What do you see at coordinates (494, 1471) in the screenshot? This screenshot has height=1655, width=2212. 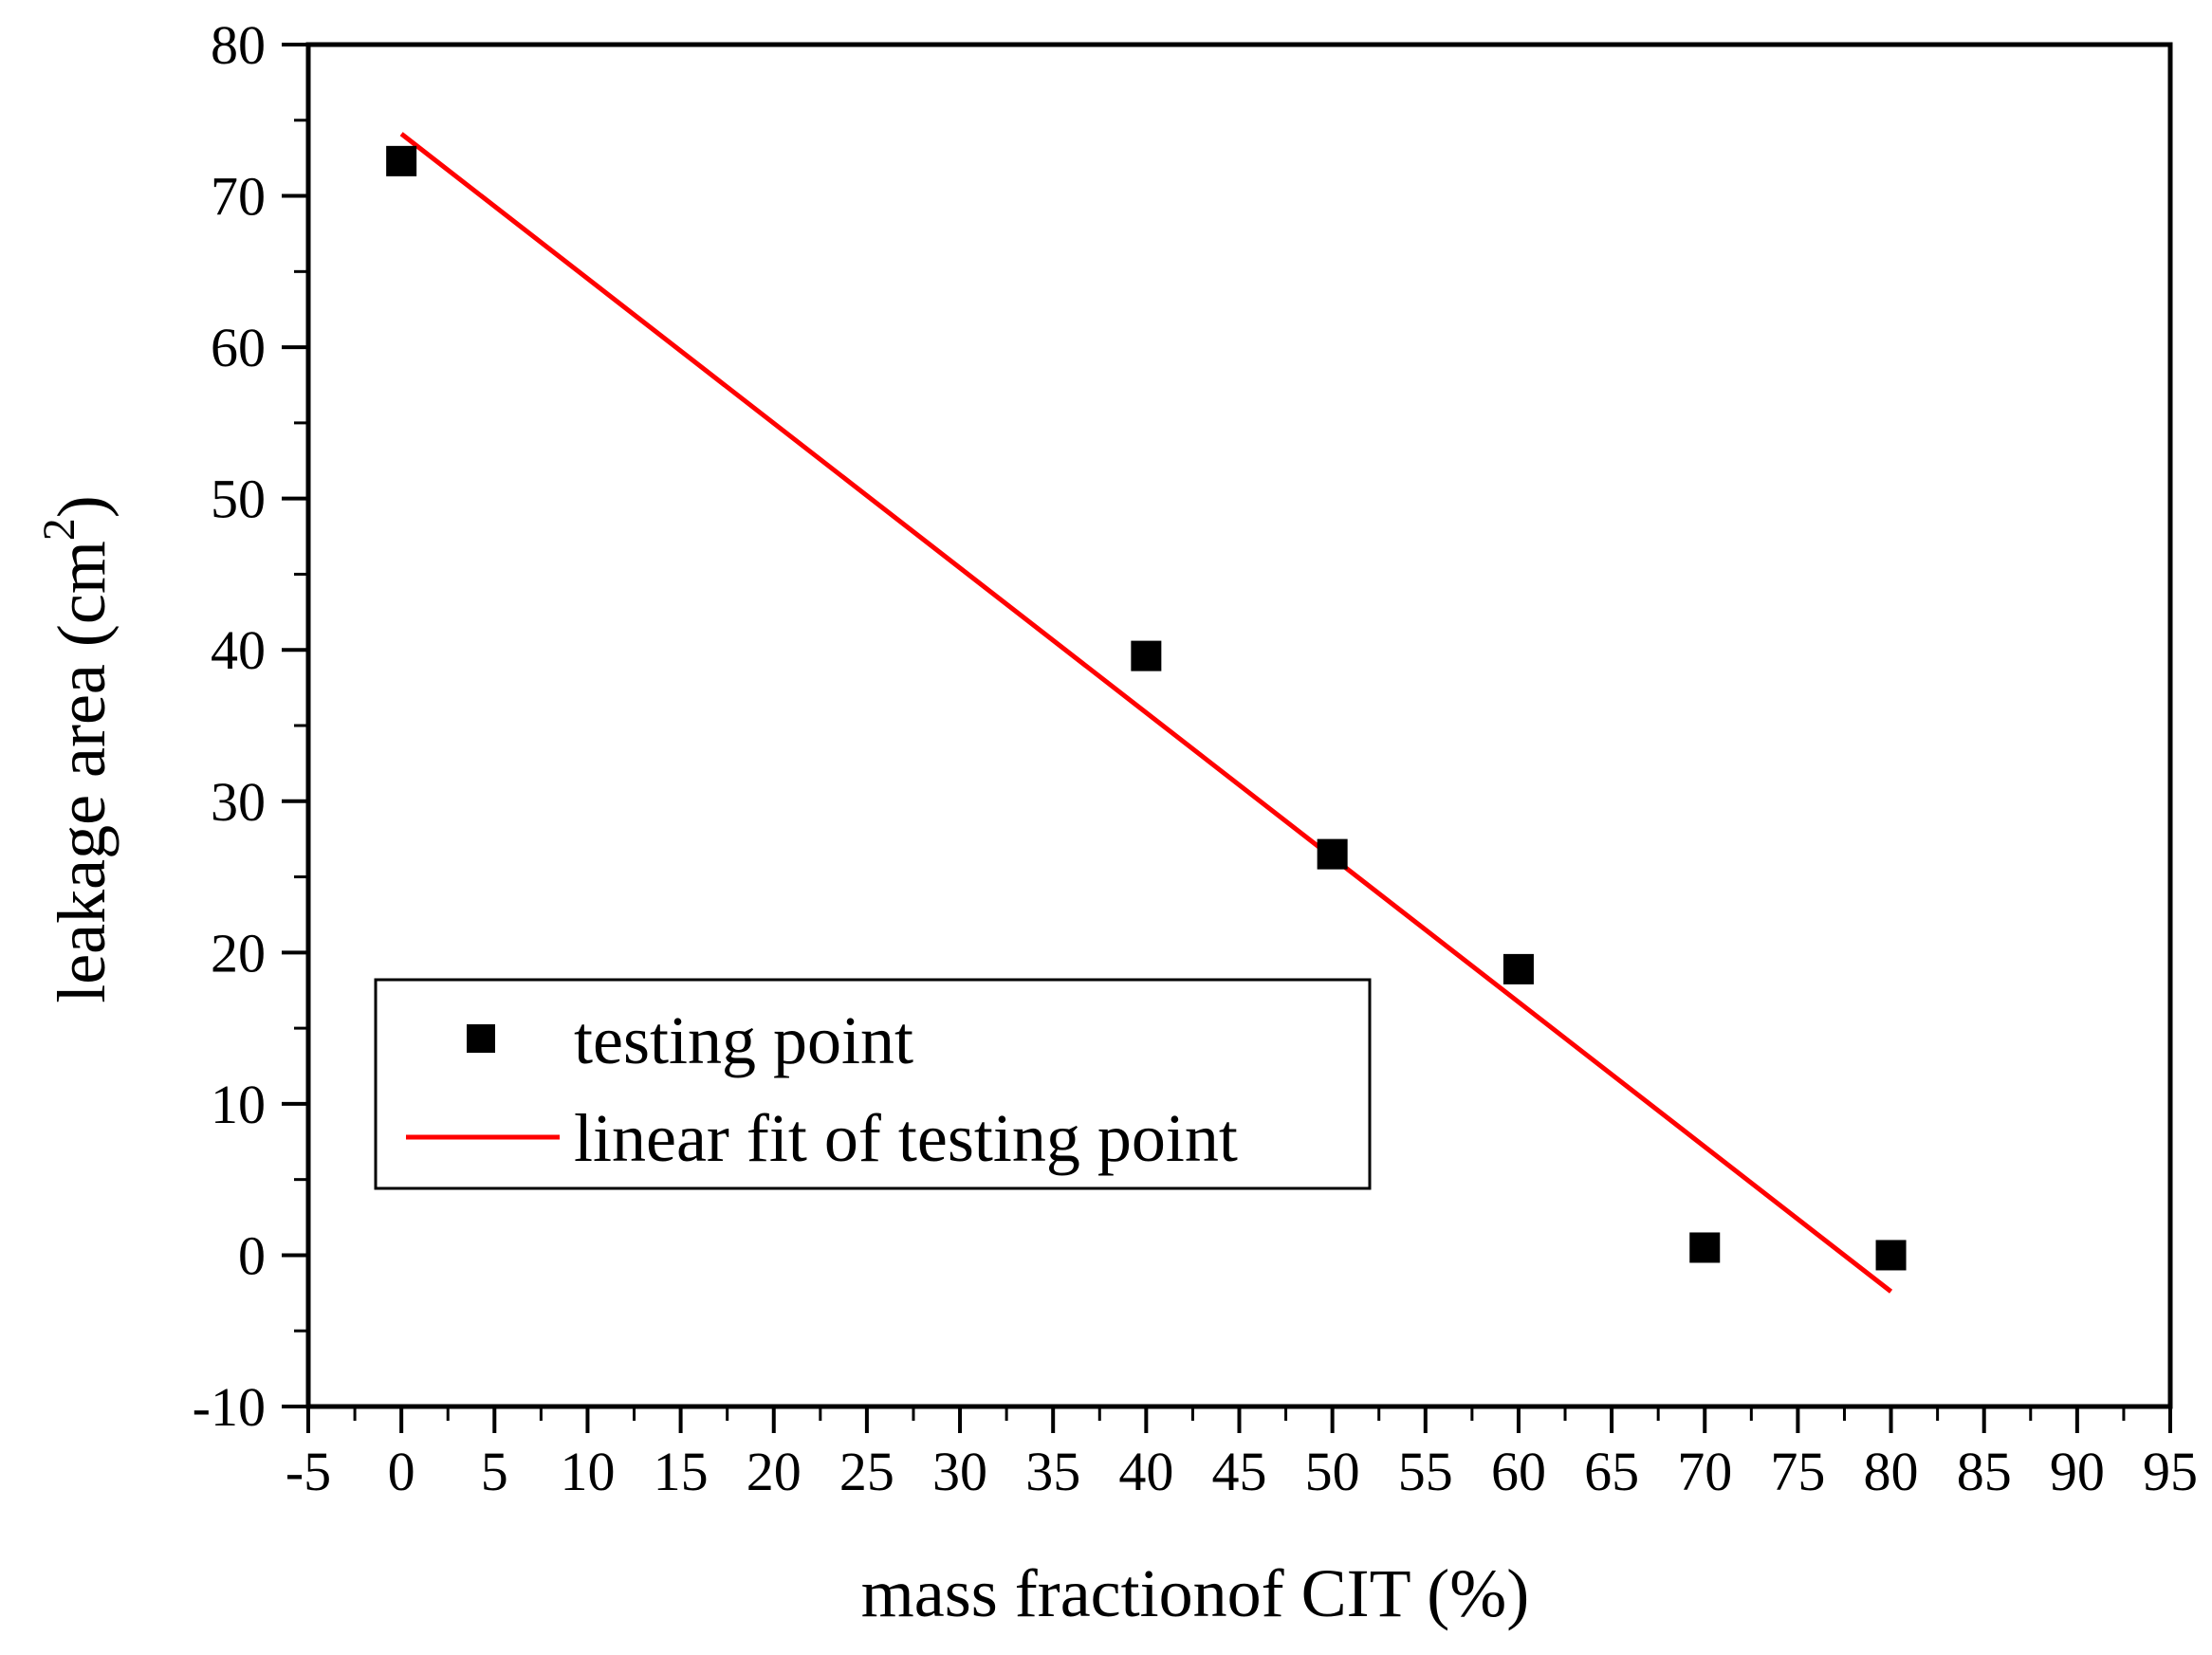 I see `x-tick-label: 5` at bounding box center [494, 1471].